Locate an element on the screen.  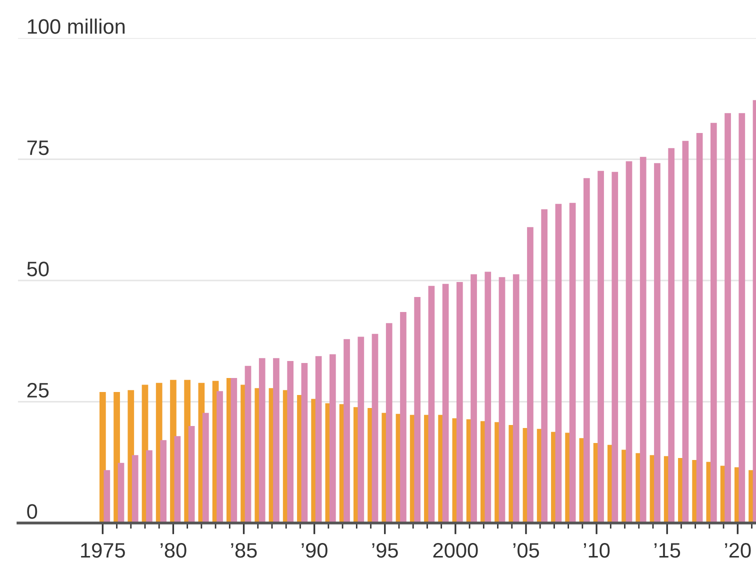
x-tick-label: ’05 is located at coordinates (526, 550).